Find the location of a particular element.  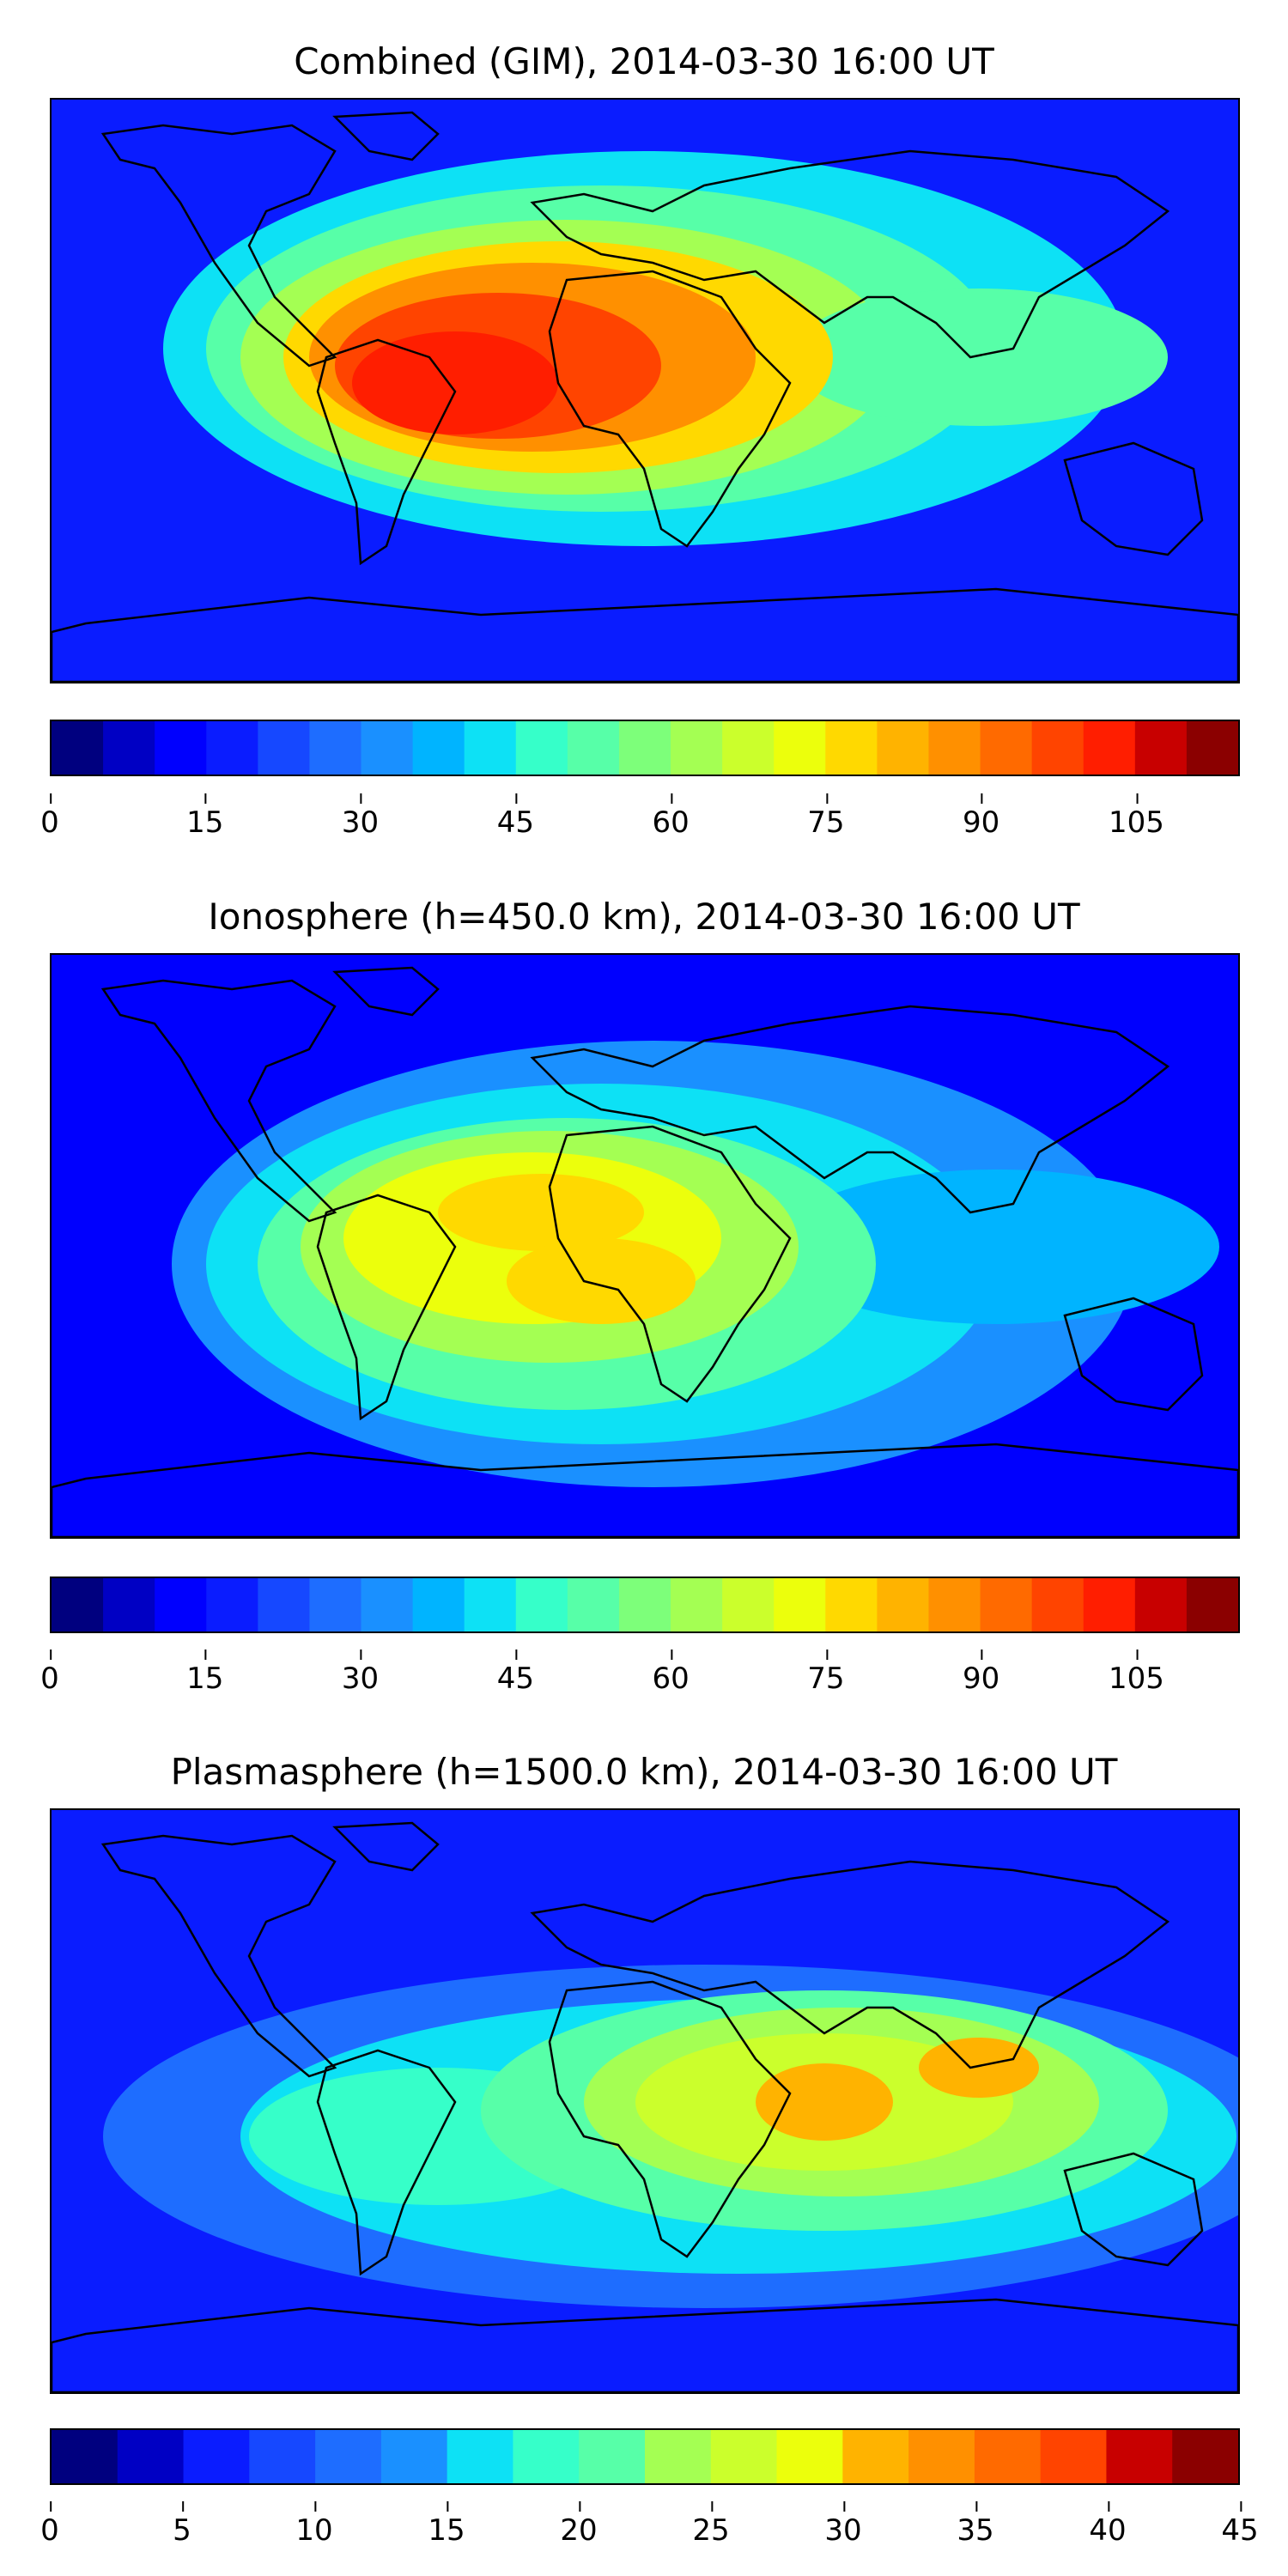

colorbar-combined-ticks: 0 15 30 45 60 75 90 105 is located at coordinates (640, 825).